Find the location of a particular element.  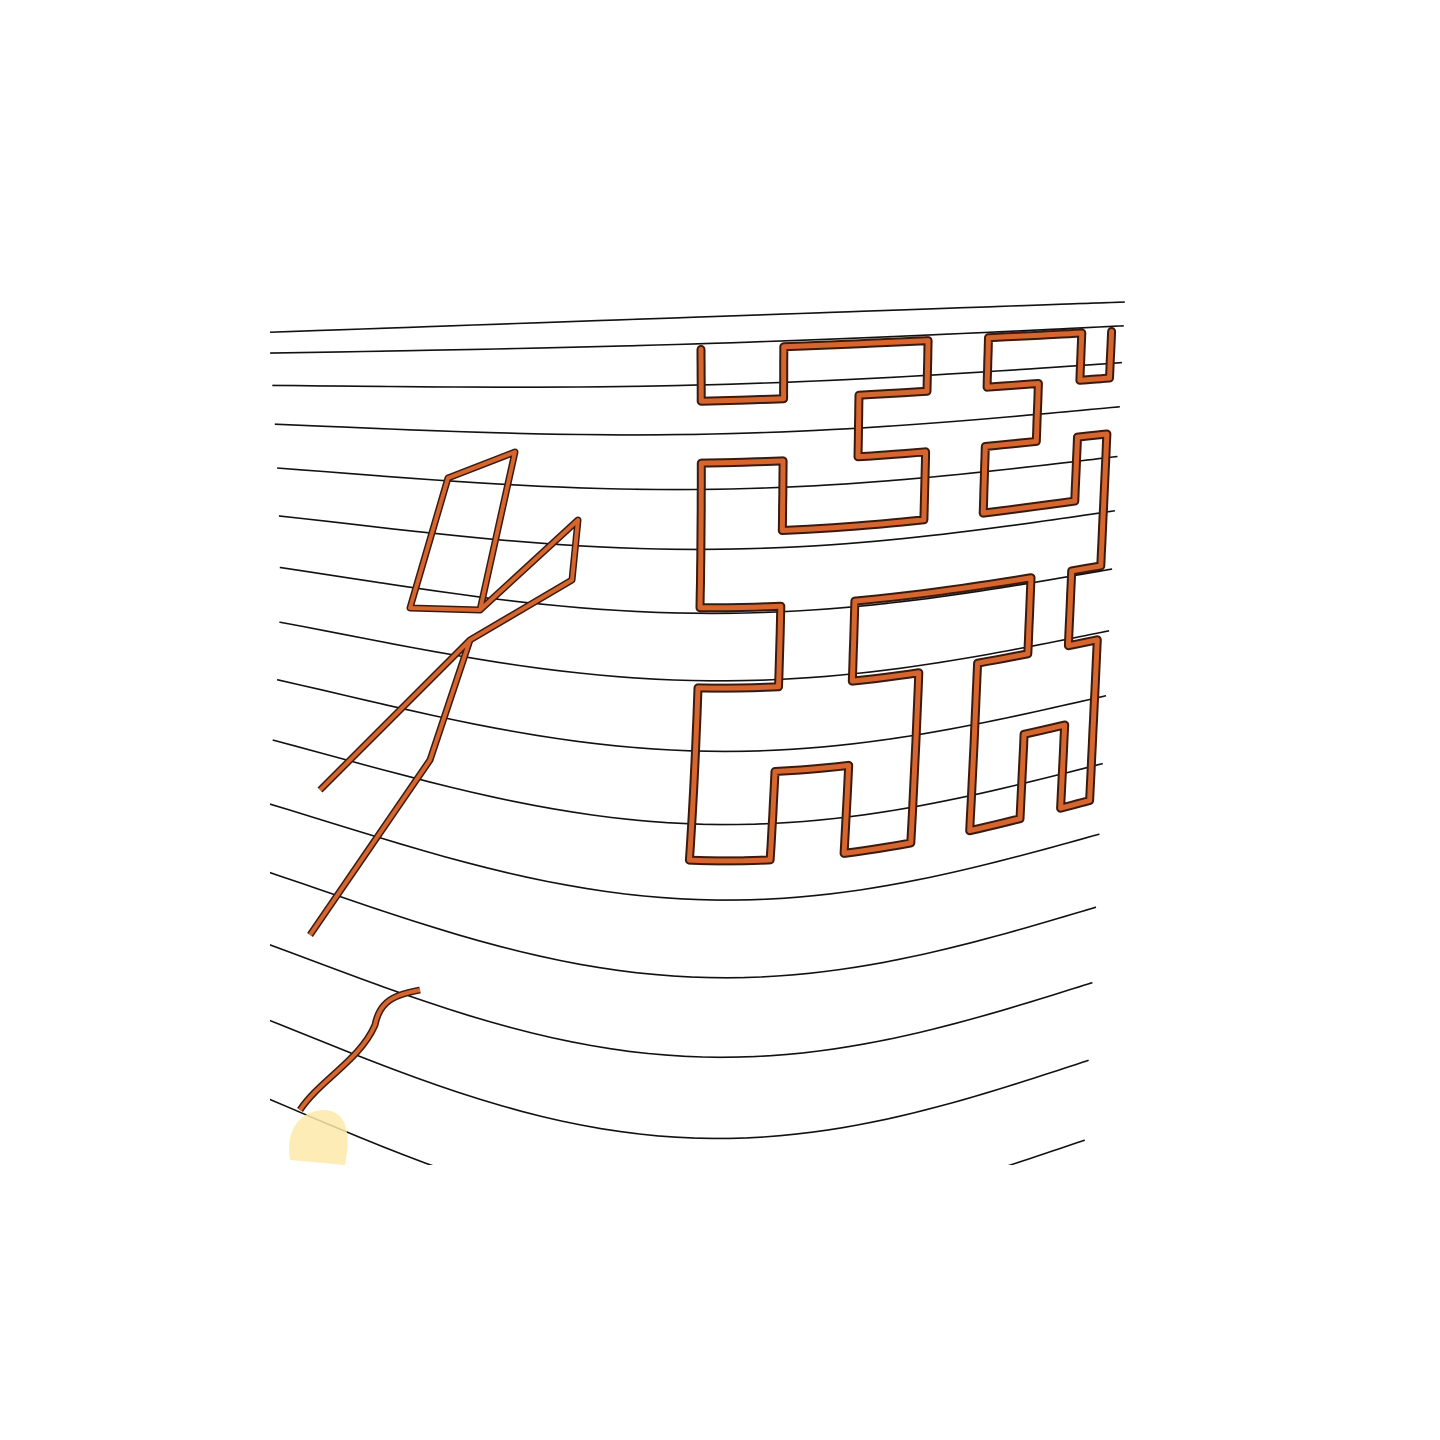

yellow-smudge is located at coordinates (318, 1137).